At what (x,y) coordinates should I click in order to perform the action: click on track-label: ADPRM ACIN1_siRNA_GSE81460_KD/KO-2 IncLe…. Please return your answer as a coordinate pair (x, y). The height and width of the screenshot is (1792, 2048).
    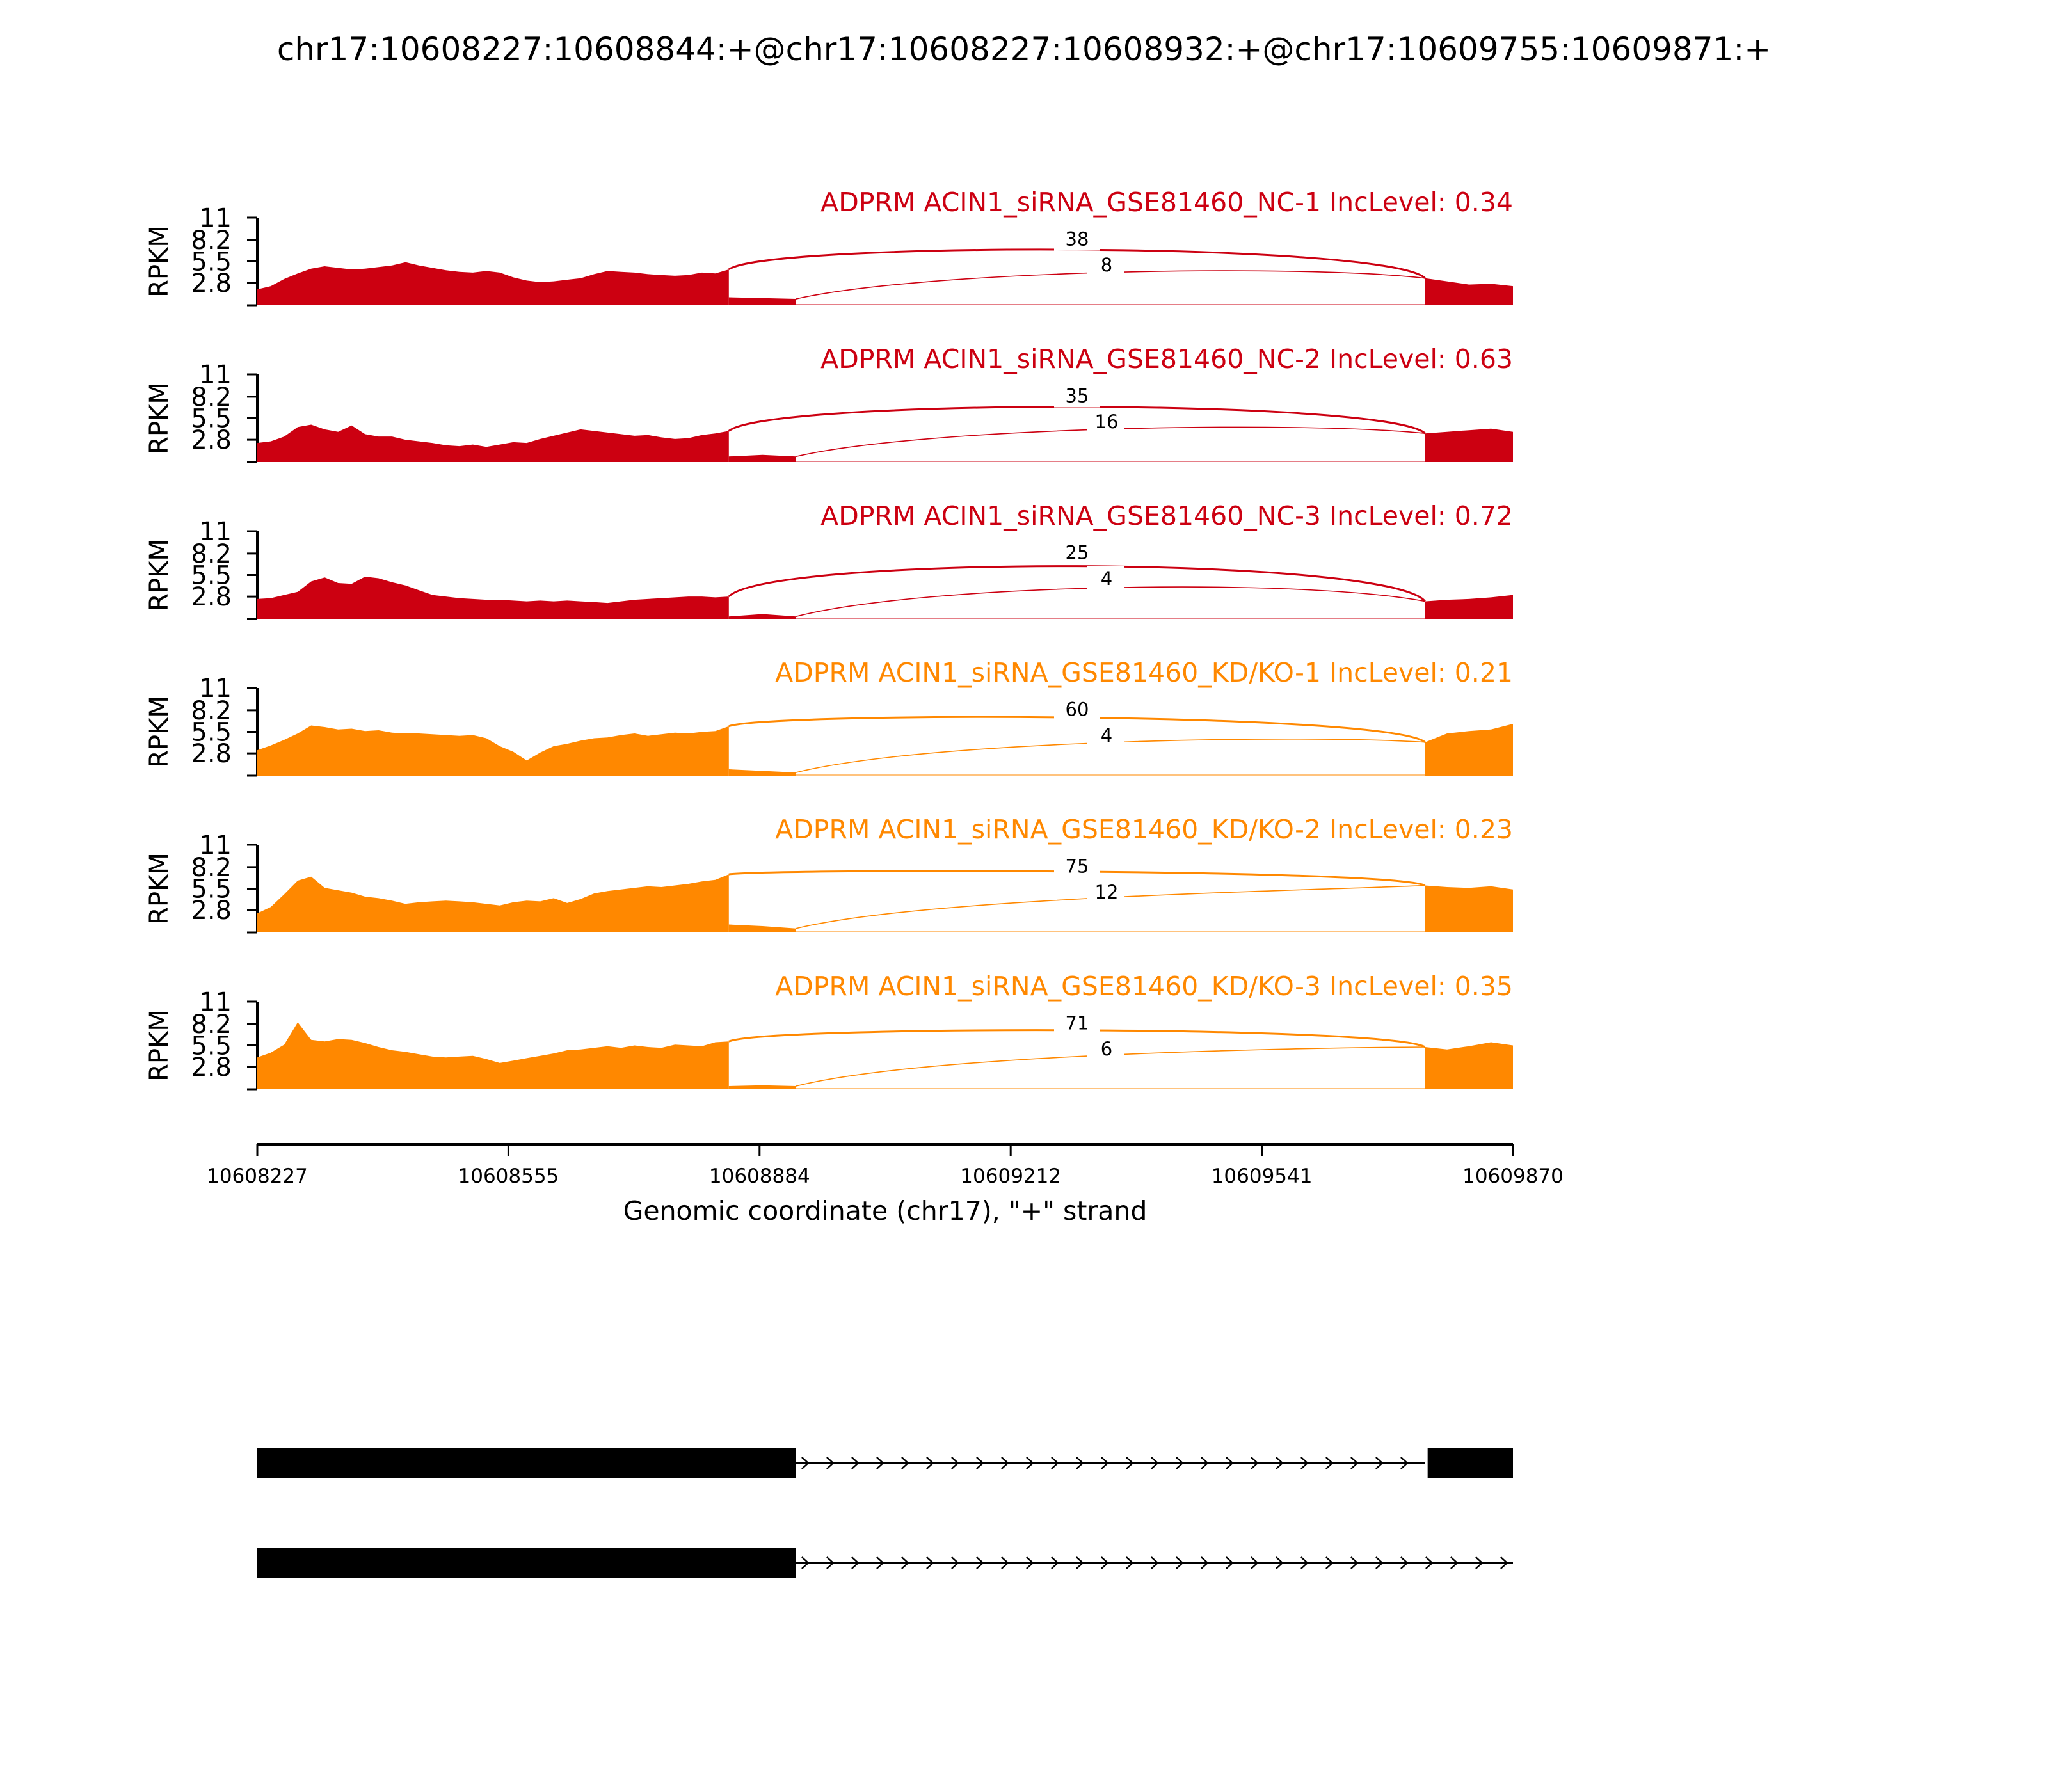
    Looking at the image, I should click on (1144, 829).